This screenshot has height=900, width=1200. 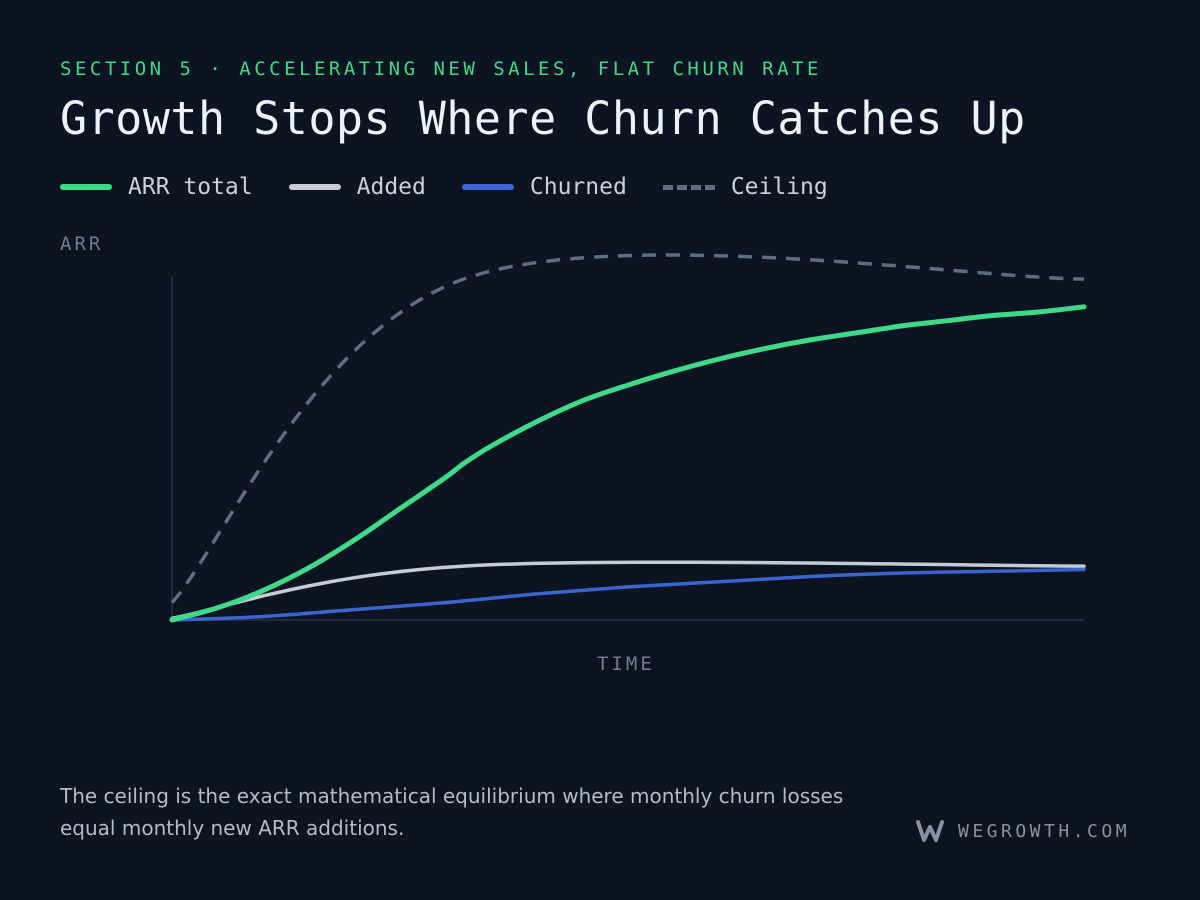 I want to click on brand-text: WEGROWTH.COM, so click(x=1044, y=831).